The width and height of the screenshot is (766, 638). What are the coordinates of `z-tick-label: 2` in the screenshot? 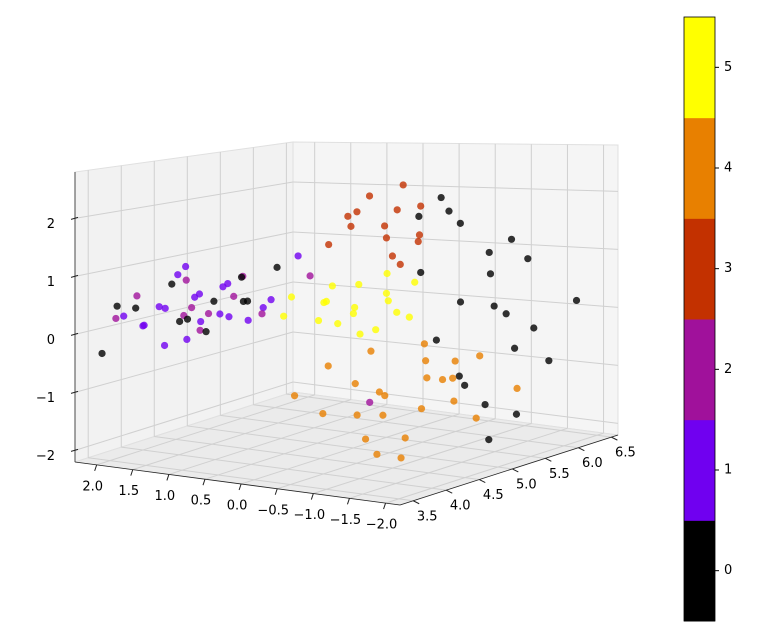 It's located at (51, 224).